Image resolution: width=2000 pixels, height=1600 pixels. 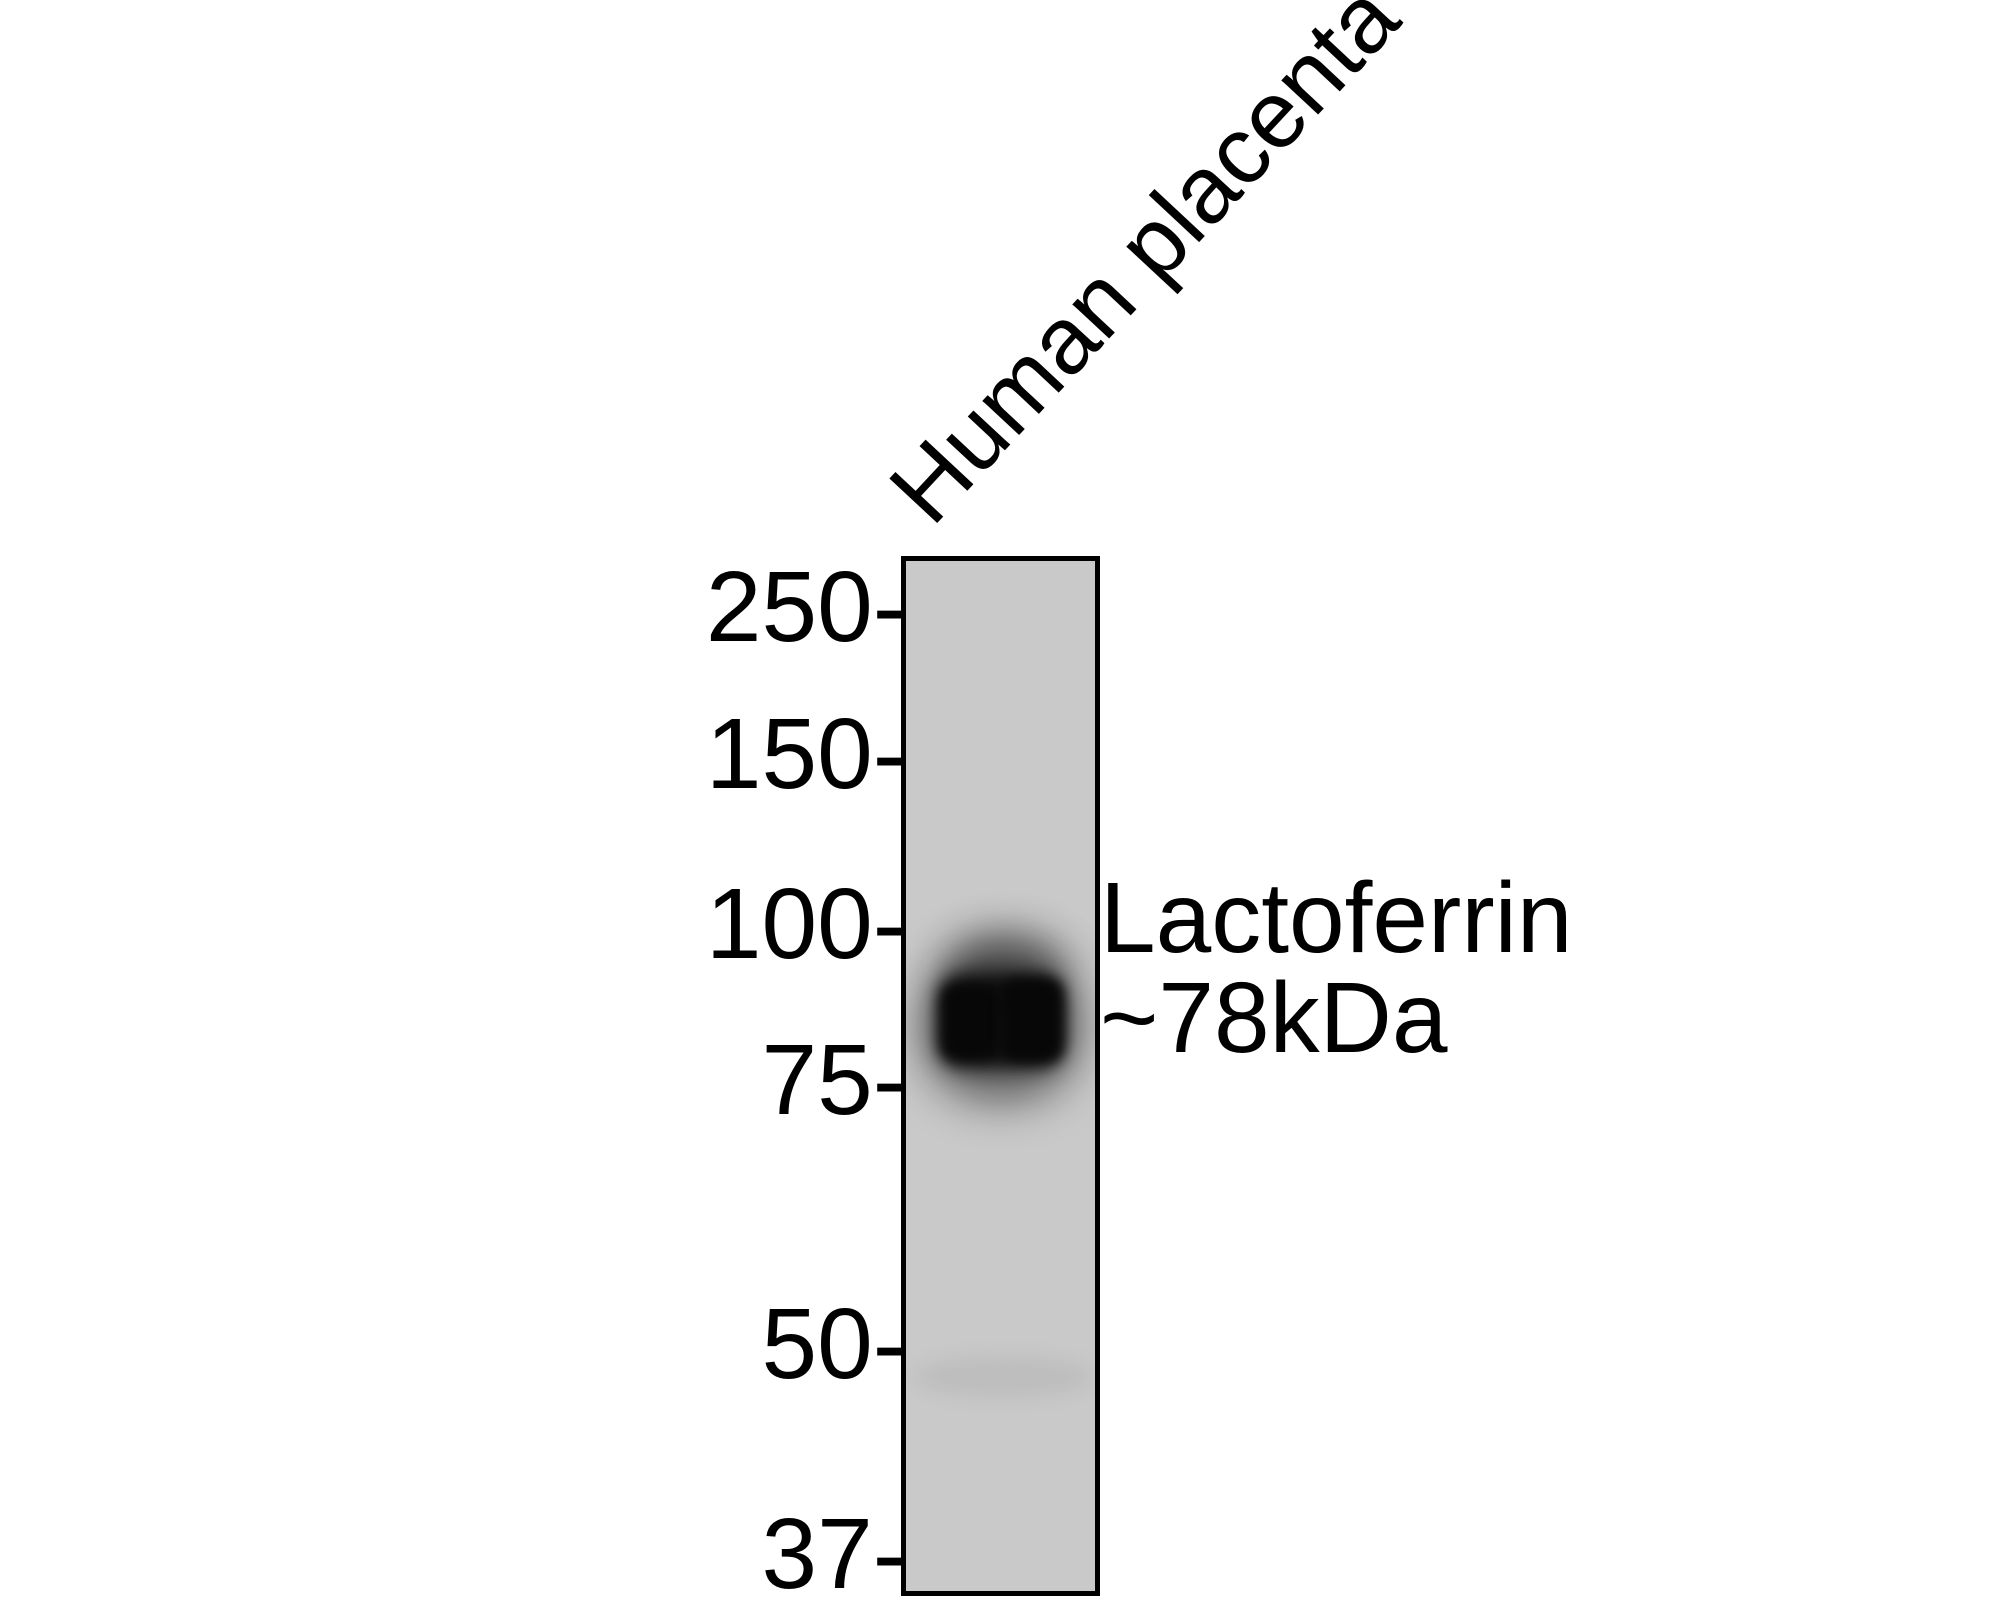 I want to click on mw-marker-250: 250-, so click(x=805, y=607).